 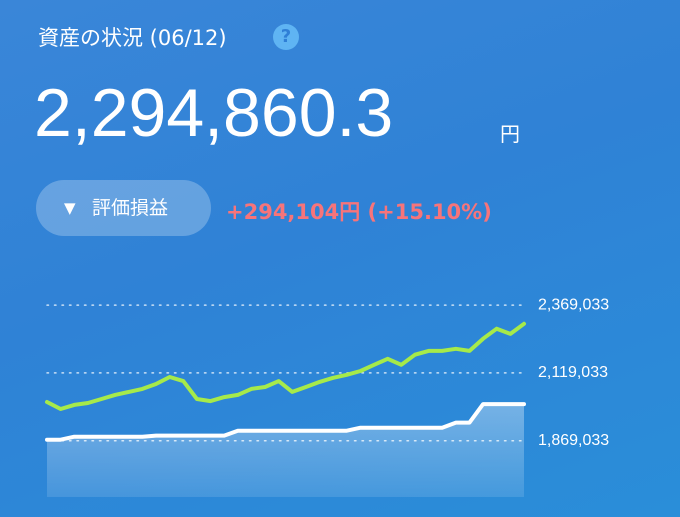 I want to click on area, so click(x=285, y=450).